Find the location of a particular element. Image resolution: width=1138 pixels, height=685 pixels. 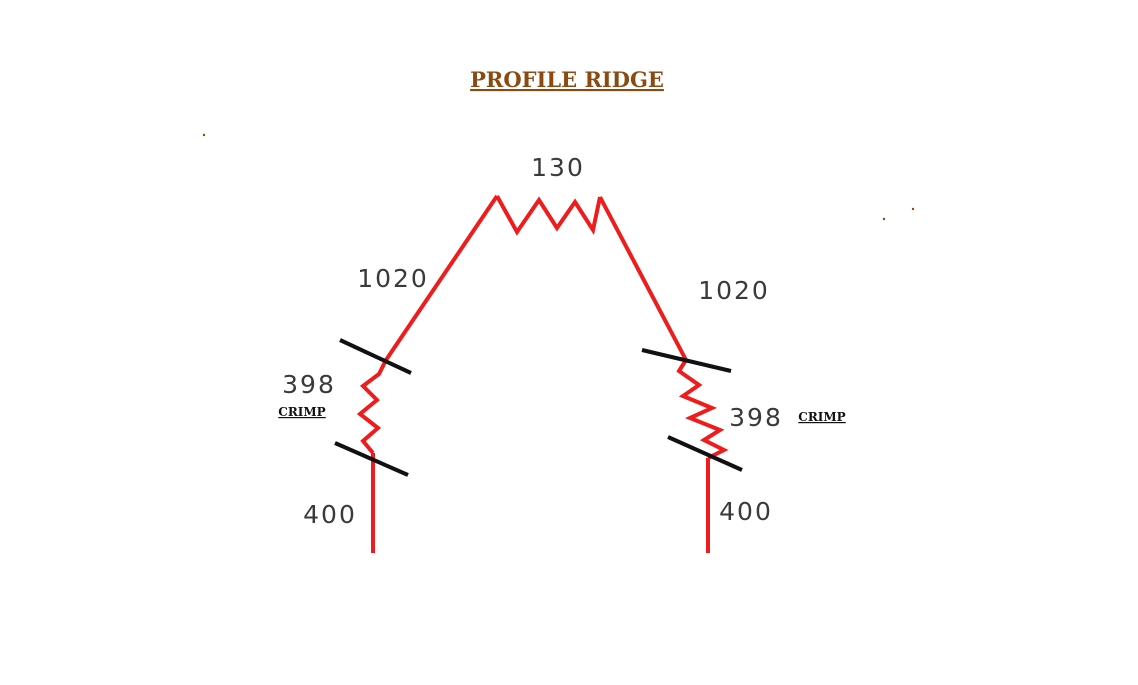

left-lower-break-mark is located at coordinates (371, 459).